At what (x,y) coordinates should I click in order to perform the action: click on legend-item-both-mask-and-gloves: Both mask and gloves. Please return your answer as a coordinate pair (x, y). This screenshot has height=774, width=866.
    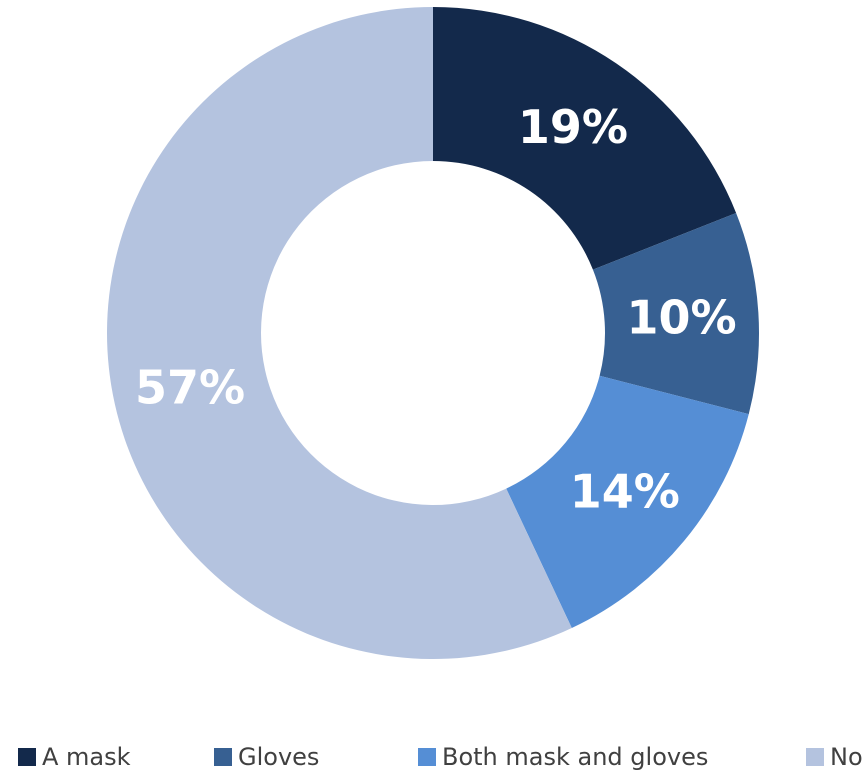
    Looking at the image, I should click on (563, 757).